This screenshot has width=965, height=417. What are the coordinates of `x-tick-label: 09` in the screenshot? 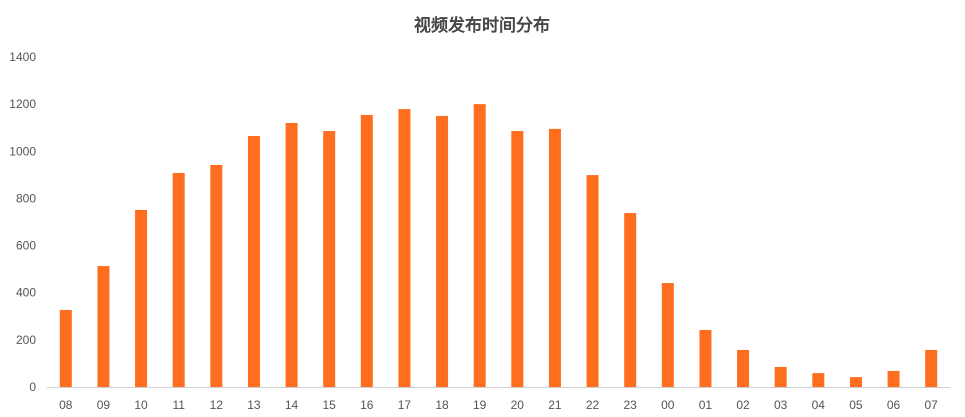 It's located at (104, 405).